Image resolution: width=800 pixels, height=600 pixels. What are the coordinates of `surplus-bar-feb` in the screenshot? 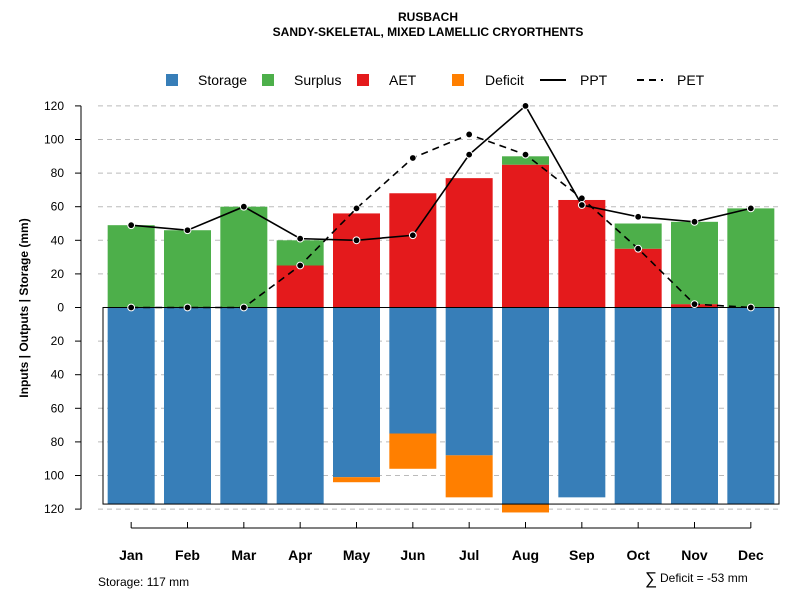 It's located at (187, 269).